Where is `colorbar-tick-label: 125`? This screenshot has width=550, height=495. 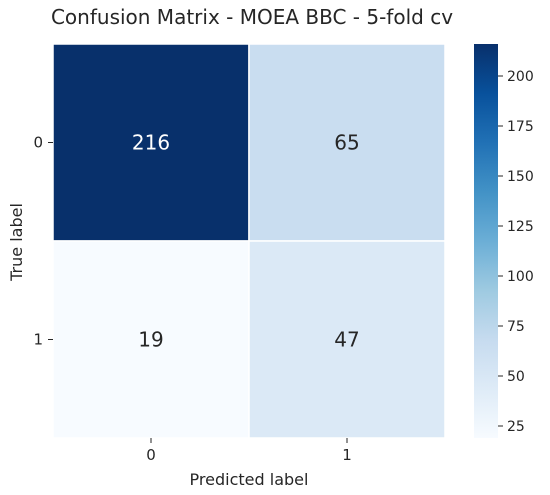
colorbar-tick-label: 125 is located at coordinates (520, 227).